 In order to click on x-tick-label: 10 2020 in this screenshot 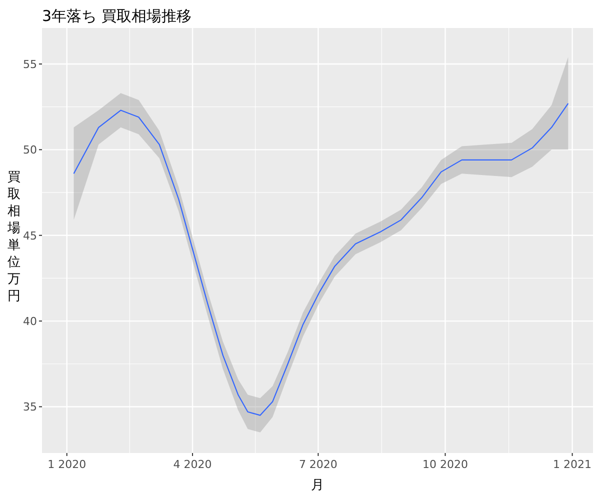, I will do `click(445, 464)`.